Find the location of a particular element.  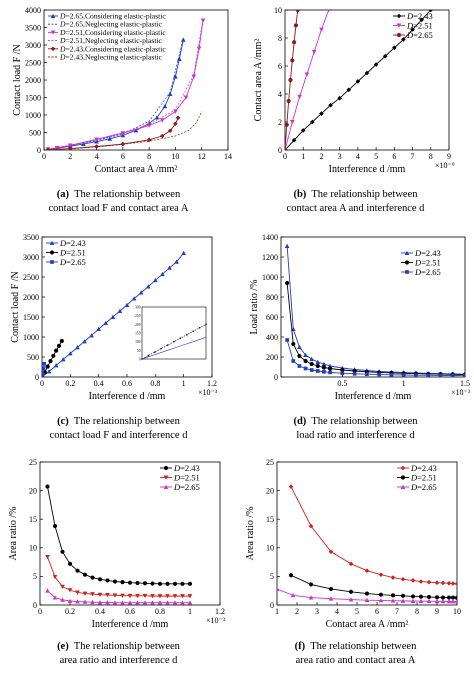

y-axis-title: Area ratio /% is located at coordinates (13, 534).